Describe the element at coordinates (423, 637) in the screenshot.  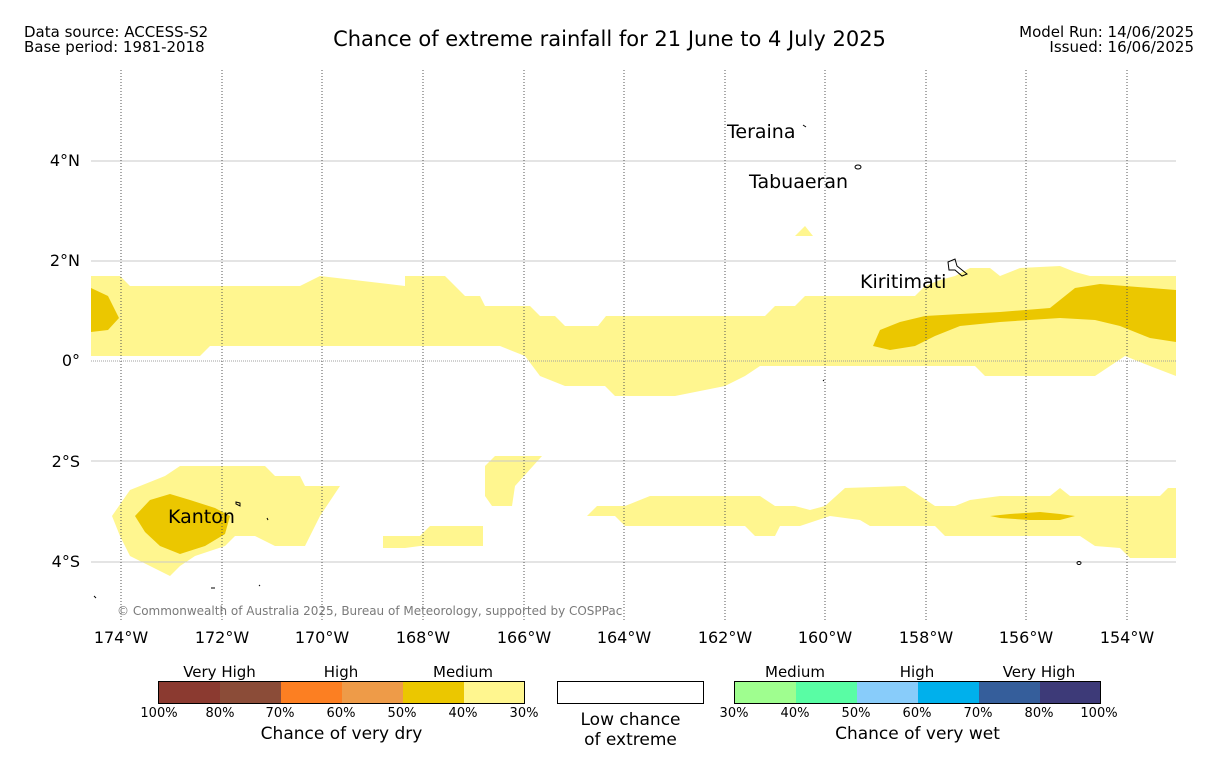
I see `lon-label-168w: 168°W` at that location.